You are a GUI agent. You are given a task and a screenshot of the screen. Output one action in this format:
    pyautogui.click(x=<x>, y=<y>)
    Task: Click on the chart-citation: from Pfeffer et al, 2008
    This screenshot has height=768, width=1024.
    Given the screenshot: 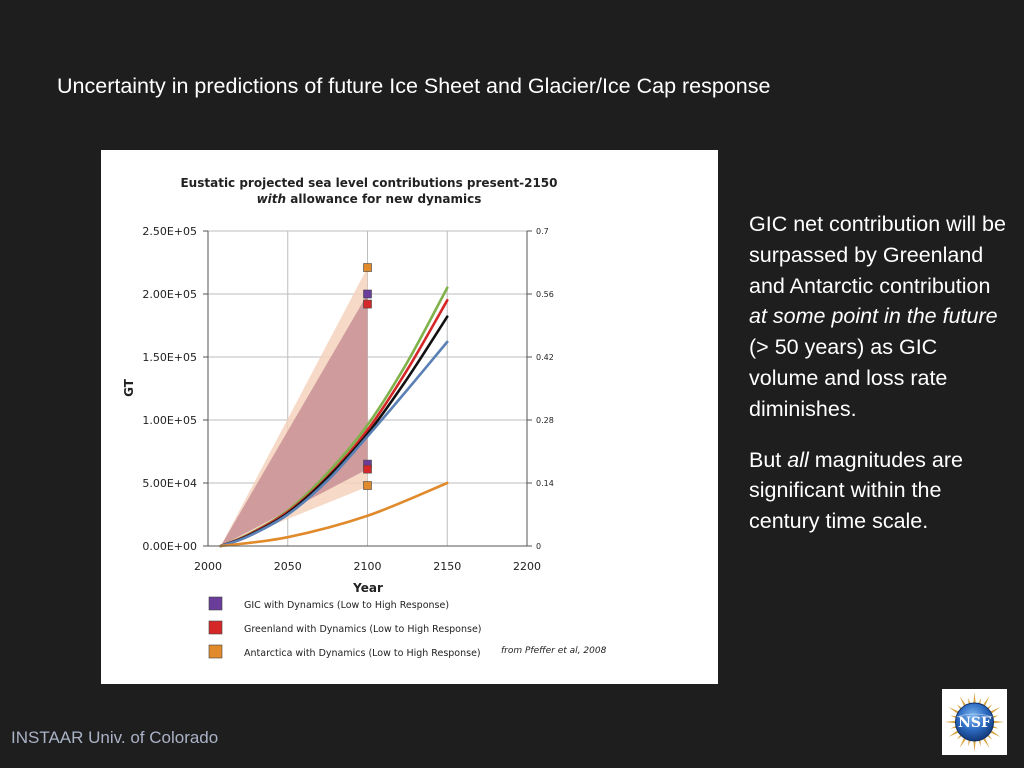 What is the action you would take?
    pyautogui.click(x=554, y=651)
    